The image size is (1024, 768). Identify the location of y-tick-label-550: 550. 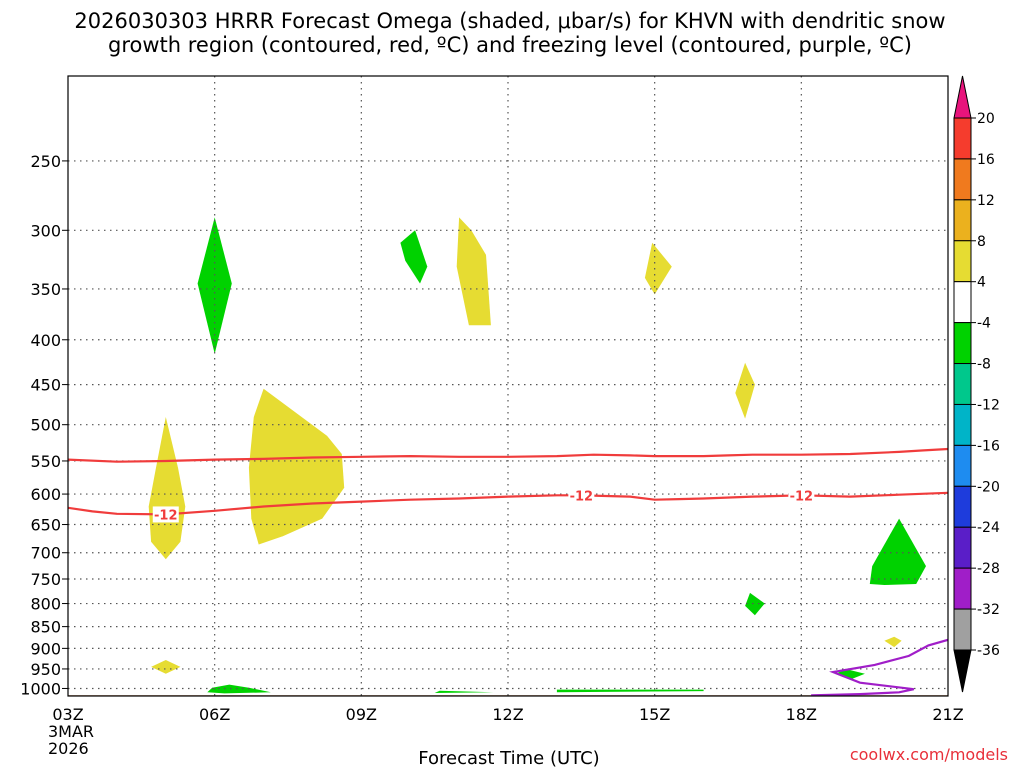
(45, 461).